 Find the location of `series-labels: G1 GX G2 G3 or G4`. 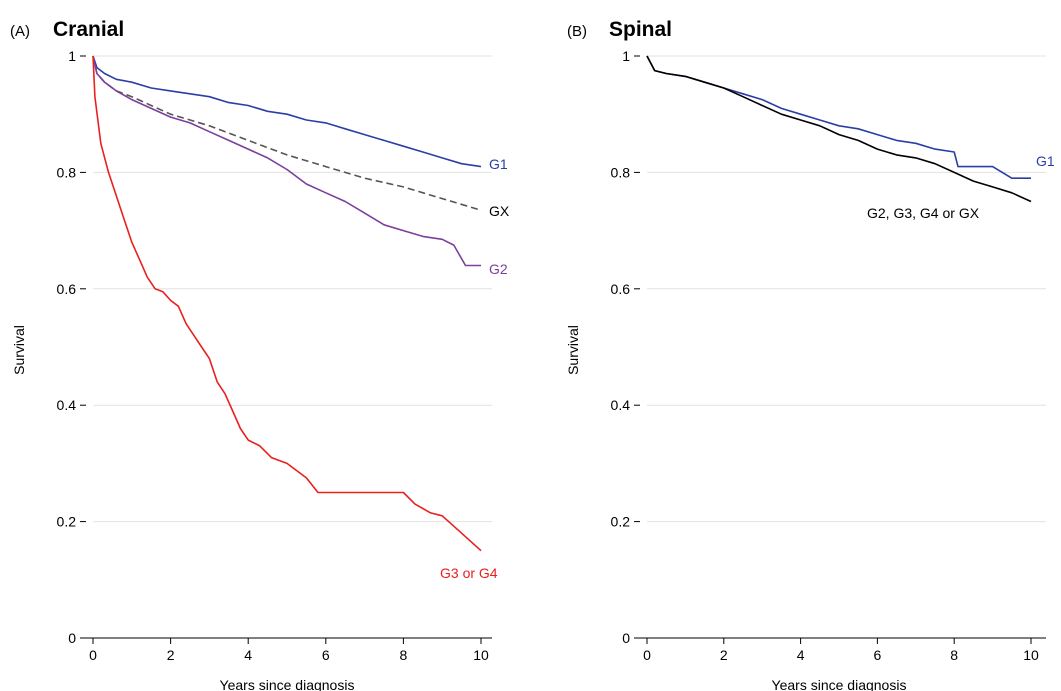

series-labels: G1 GX G2 G3 or G4 is located at coordinates (475, 368).